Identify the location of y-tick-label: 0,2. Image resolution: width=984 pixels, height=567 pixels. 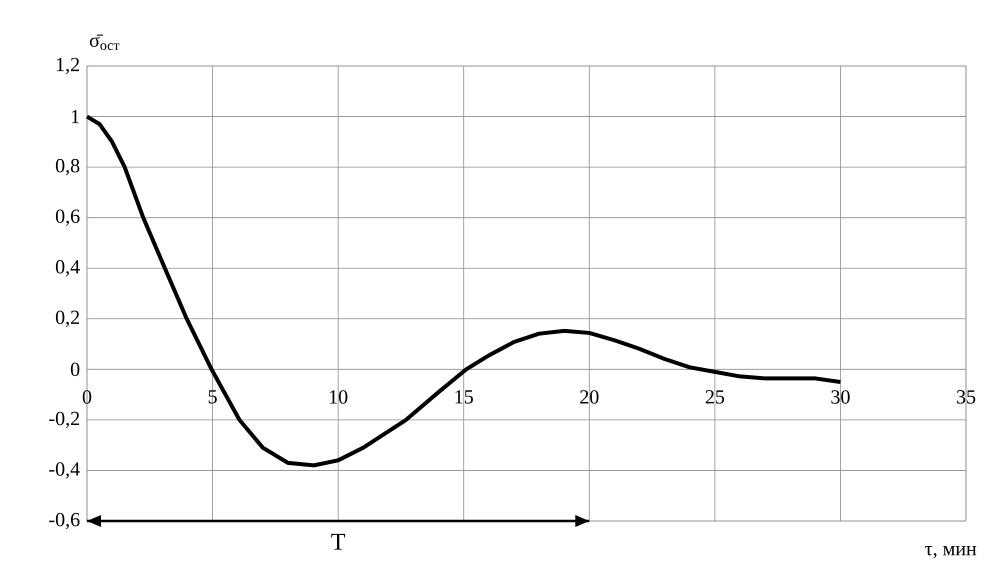
(68, 318).